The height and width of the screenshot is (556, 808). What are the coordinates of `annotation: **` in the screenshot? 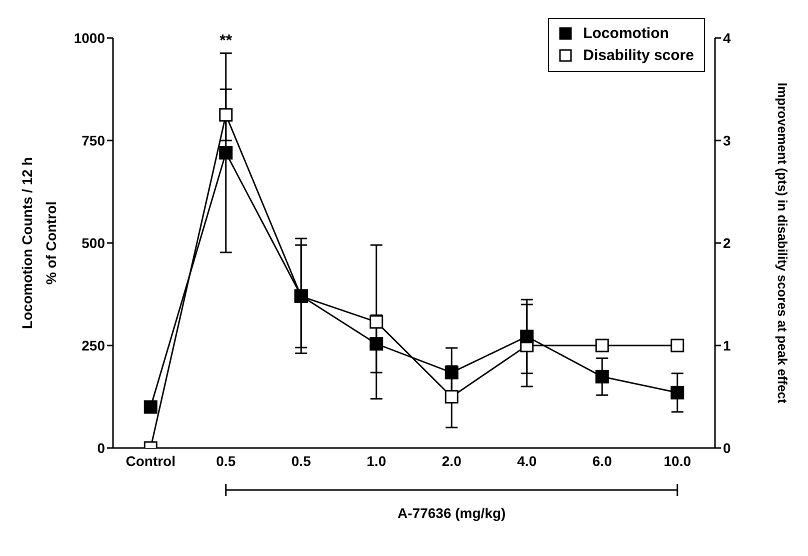 It's located at (226, 41).